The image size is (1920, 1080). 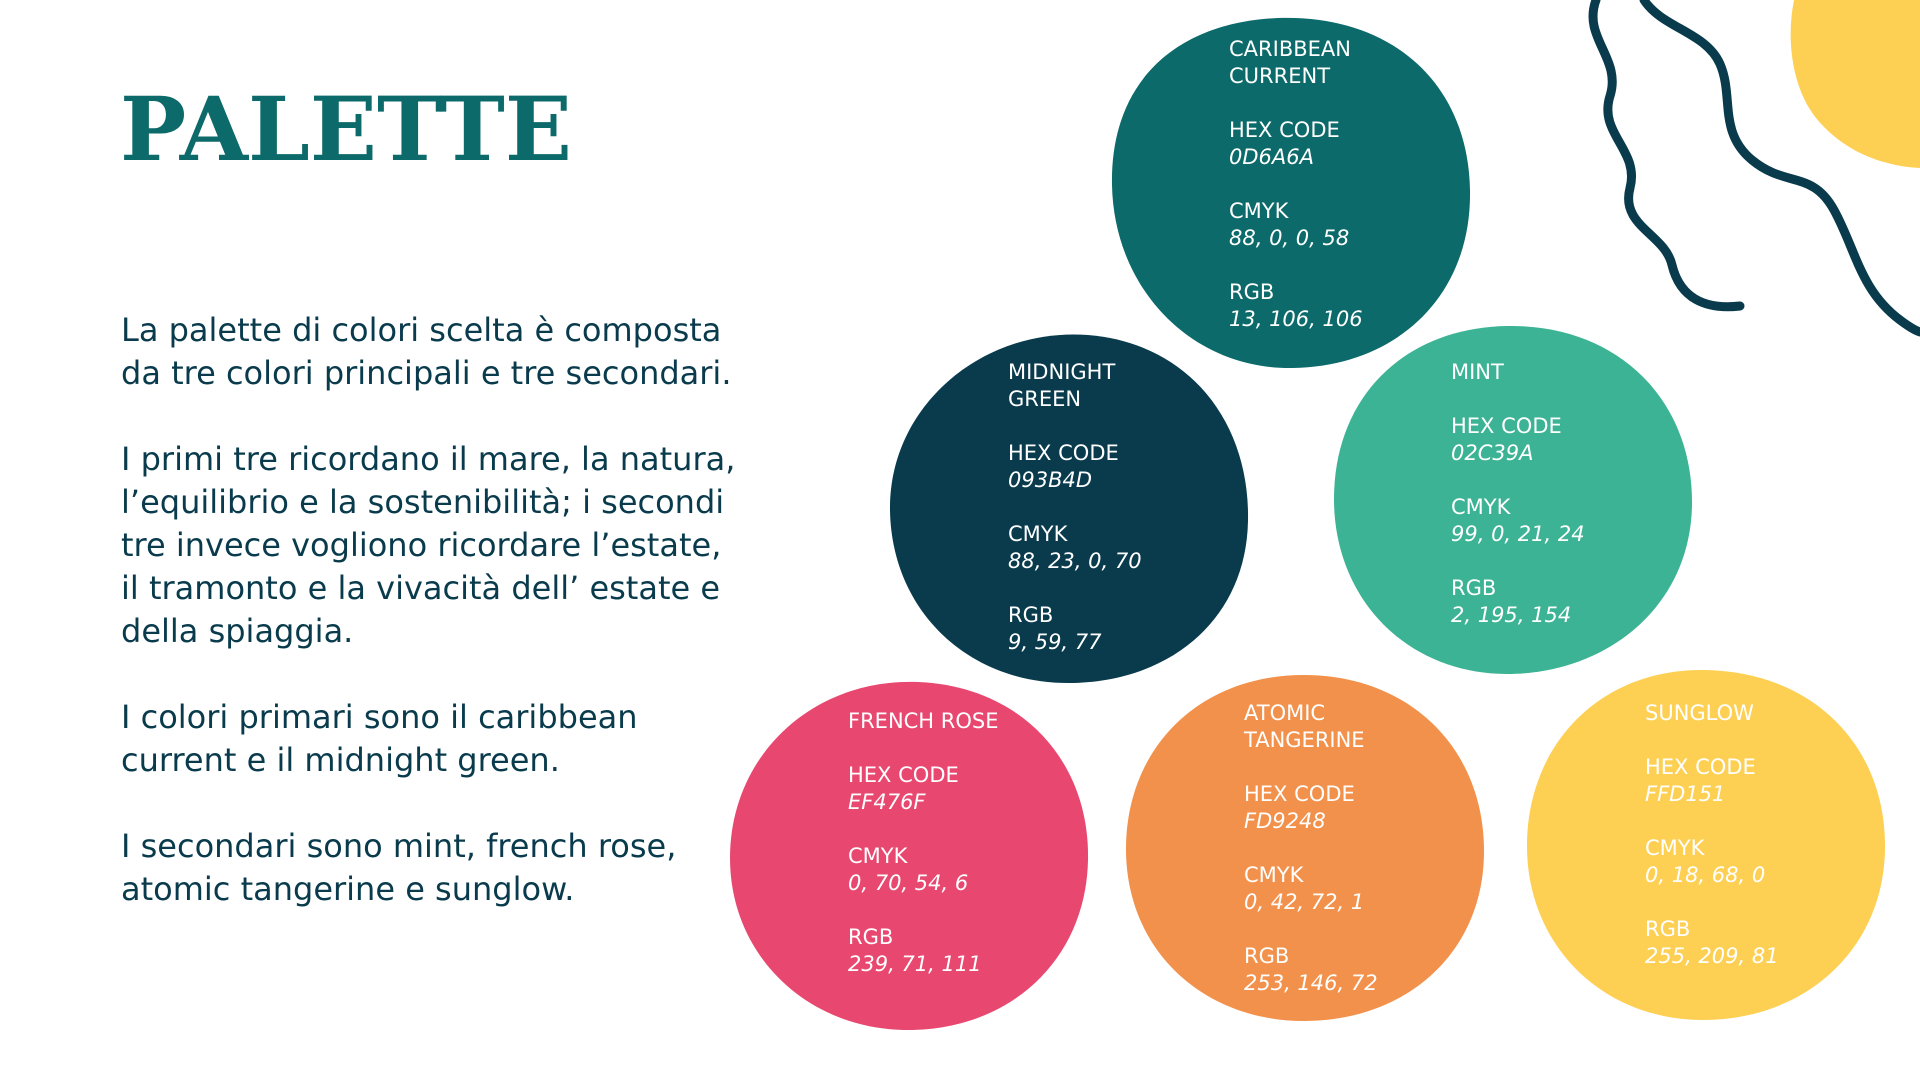 I want to click on rgb-value: 255, 209, 81, so click(x=1712, y=956).